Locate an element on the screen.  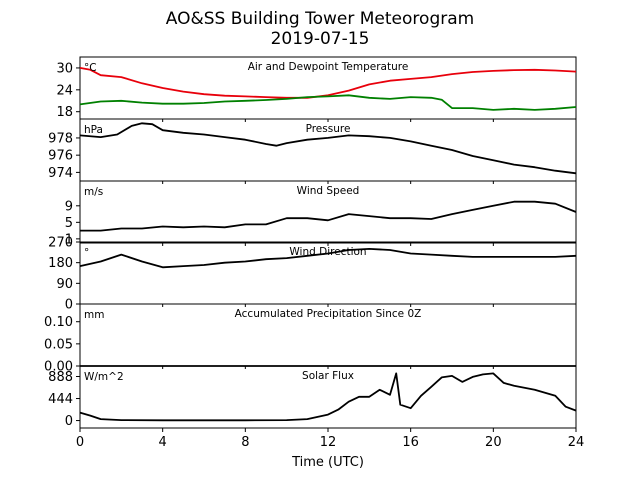
series-line-dewpoint is located at coordinates (328, 102).